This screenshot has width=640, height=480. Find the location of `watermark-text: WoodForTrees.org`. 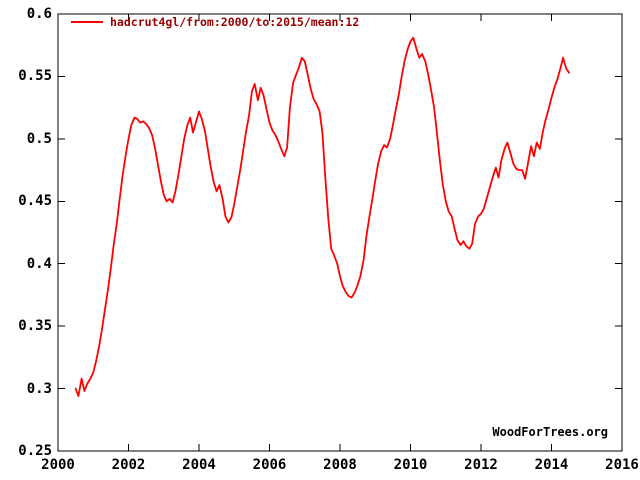

watermark-text: WoodForTrees.org is located at coordinates (550, 432).